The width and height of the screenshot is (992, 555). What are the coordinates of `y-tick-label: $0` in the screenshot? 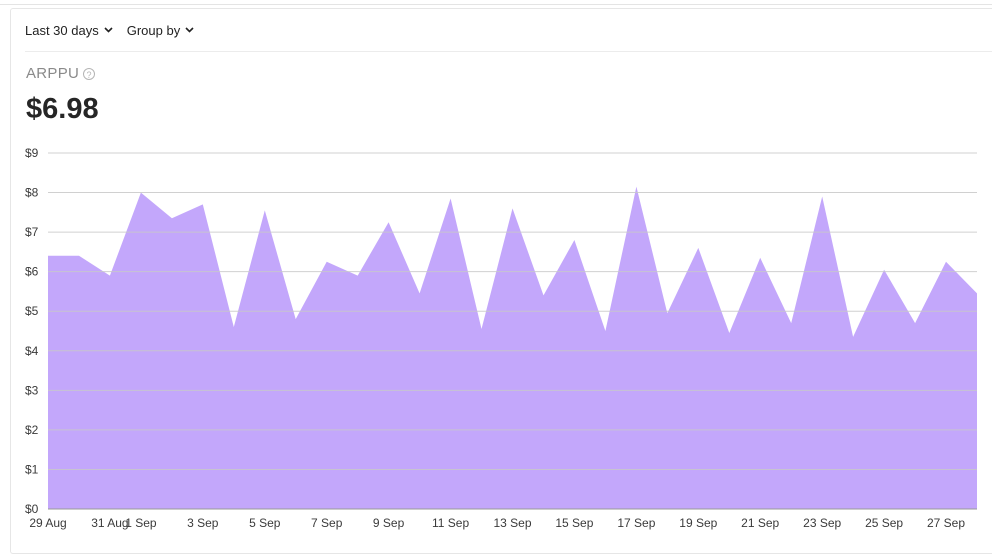 It's located at (32, 509).